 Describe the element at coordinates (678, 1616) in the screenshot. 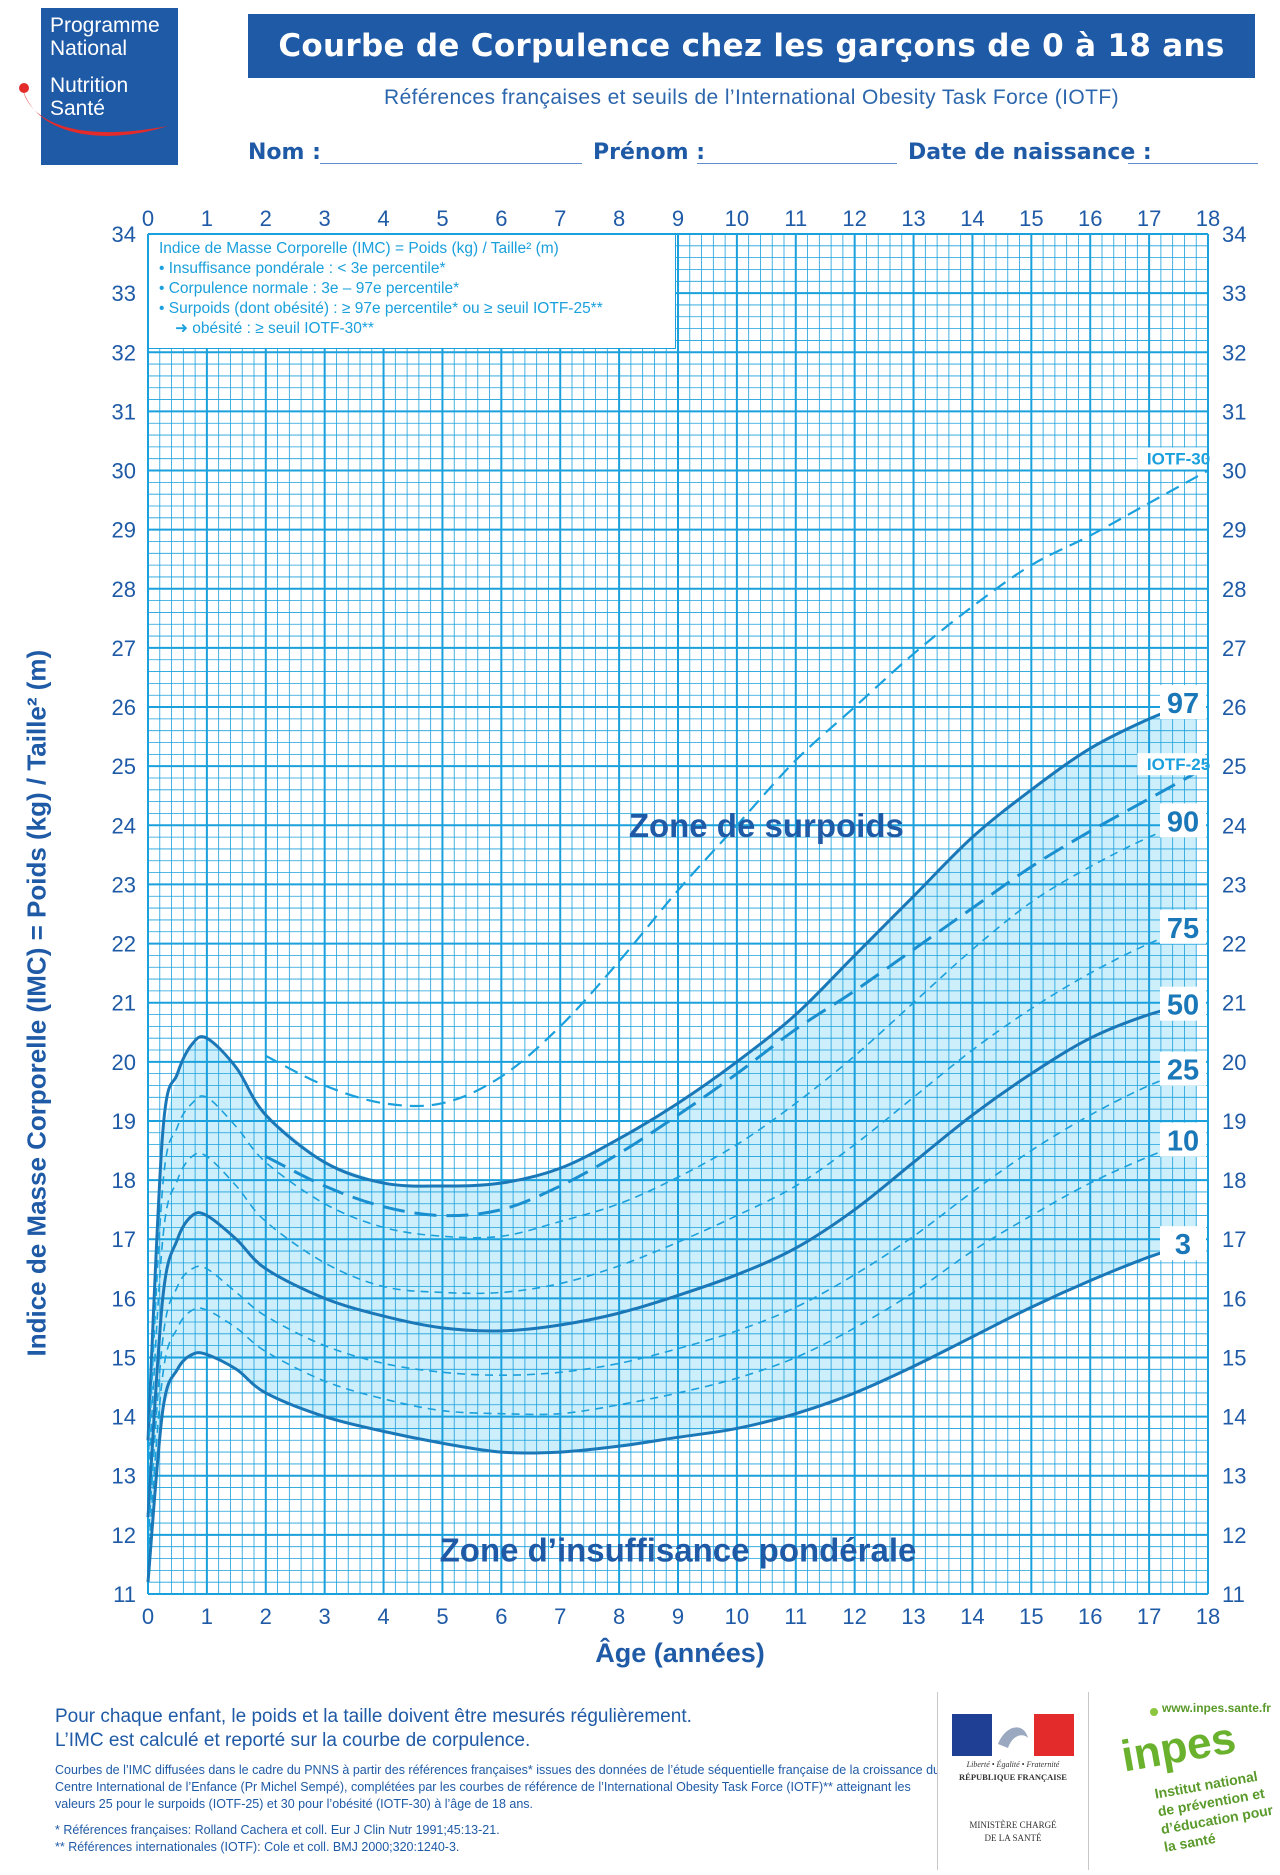

I see `x-tick-label: 9` at that location.